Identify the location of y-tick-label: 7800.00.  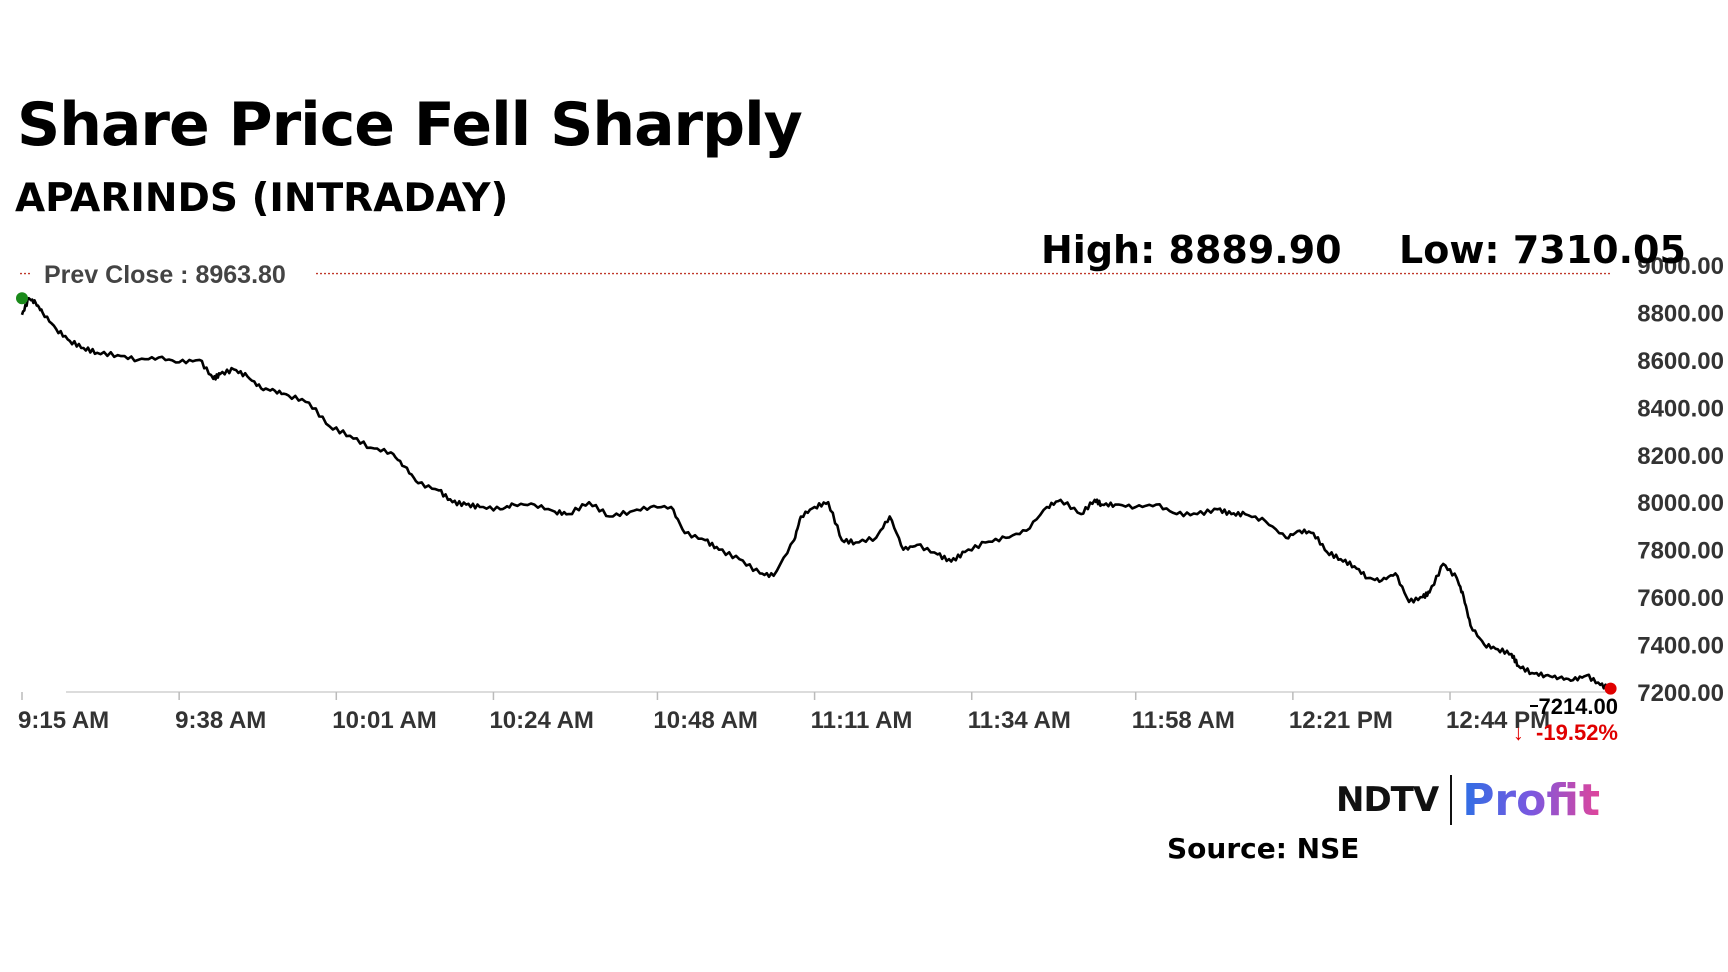
(1680, 551).